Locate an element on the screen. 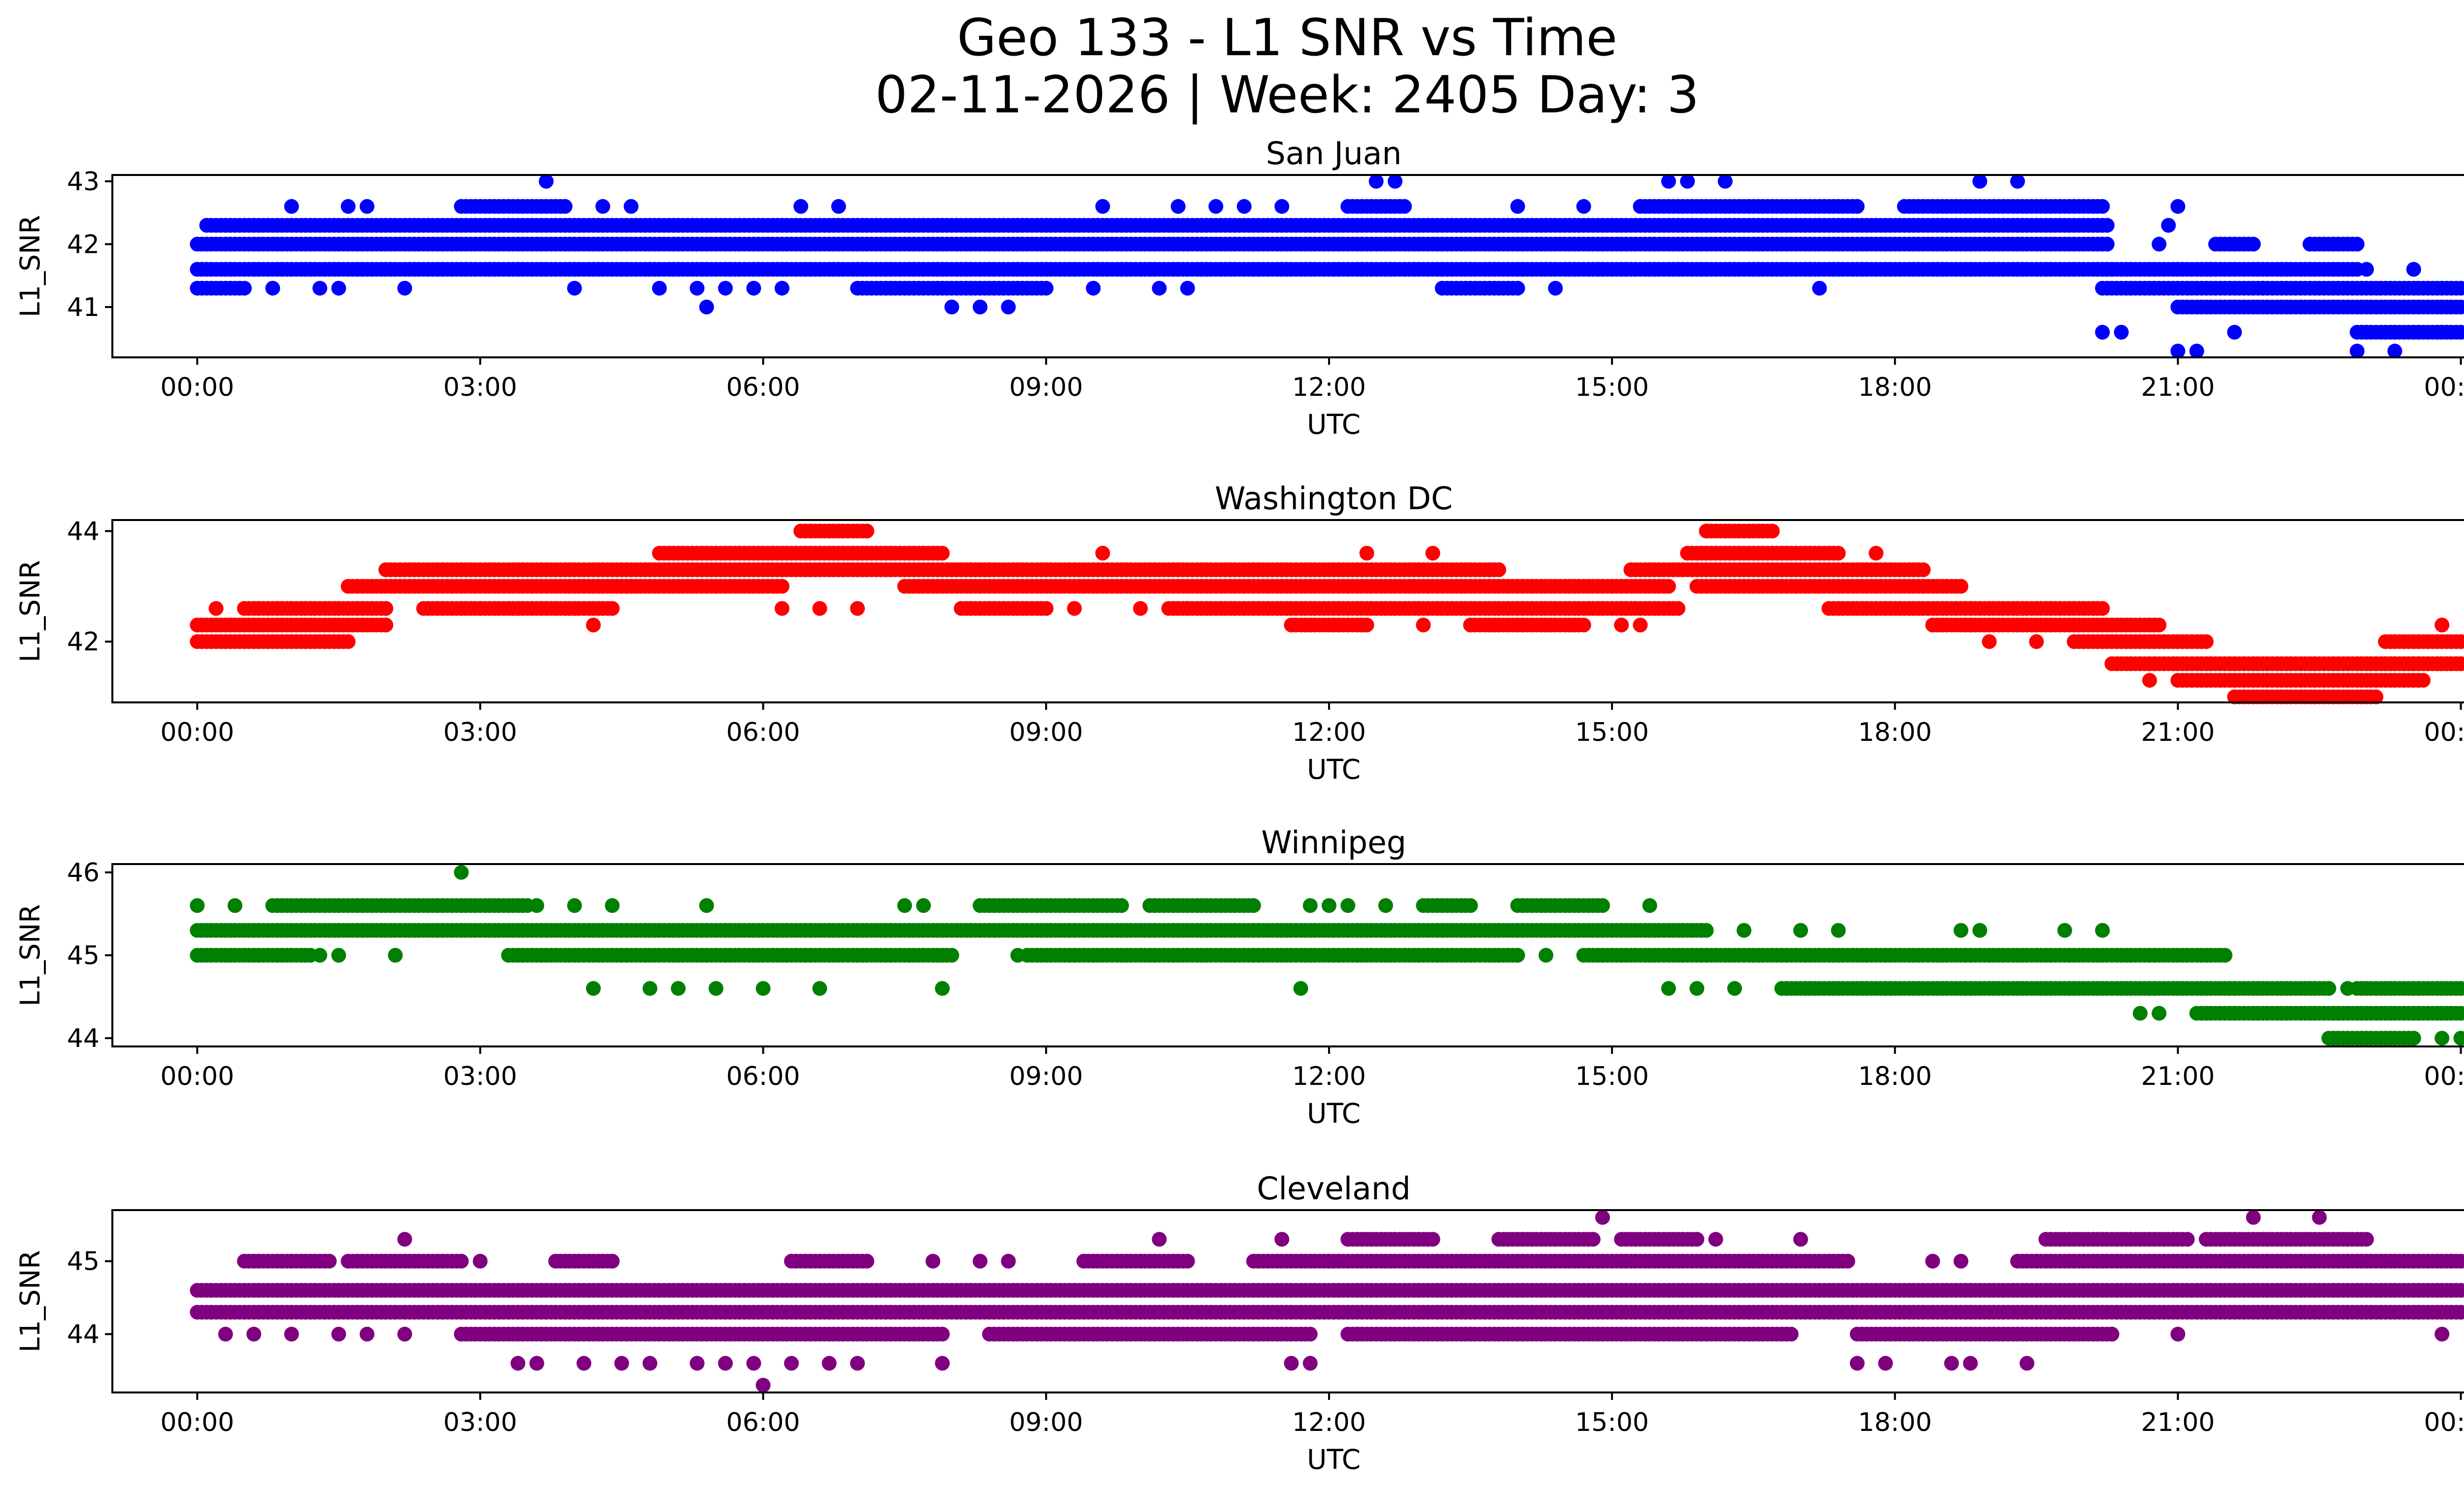  x-tick-label: 12:00 is located at coordinates (1329, 1076).